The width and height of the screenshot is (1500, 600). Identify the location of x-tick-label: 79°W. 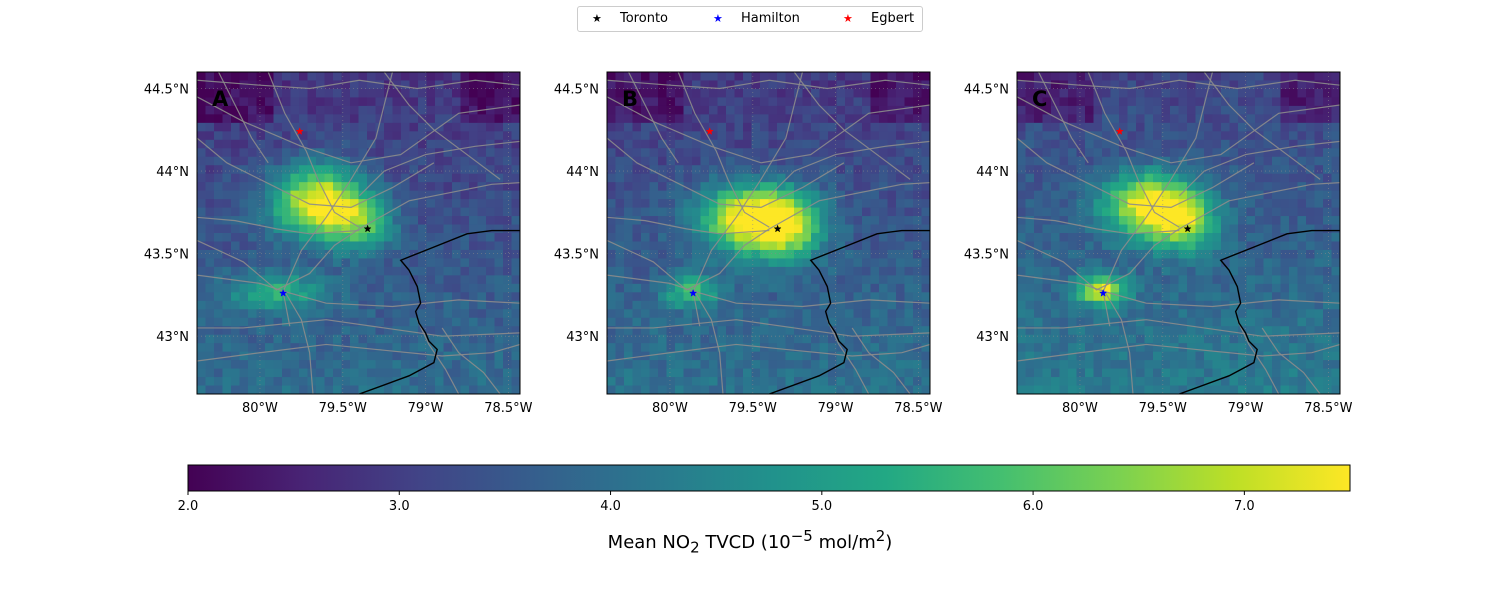
(426, 408).